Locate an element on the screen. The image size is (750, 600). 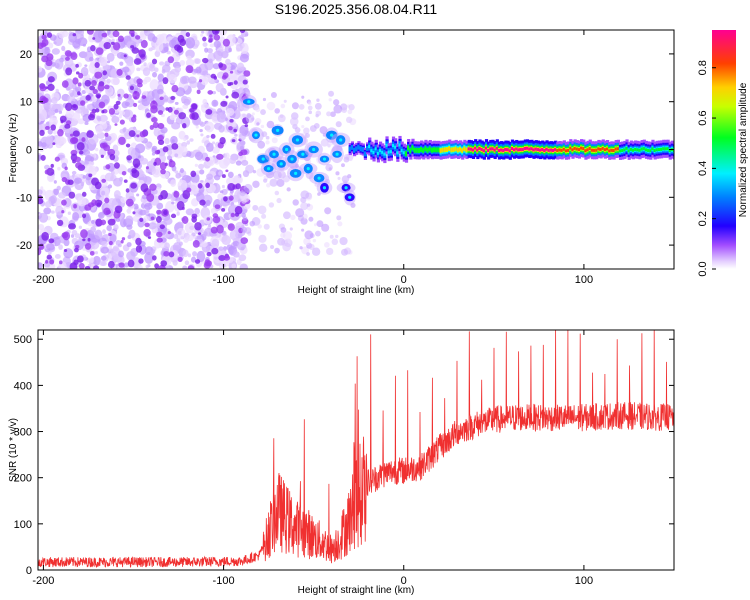
y-tick-label: -20 is located at coordinates (24, 246).